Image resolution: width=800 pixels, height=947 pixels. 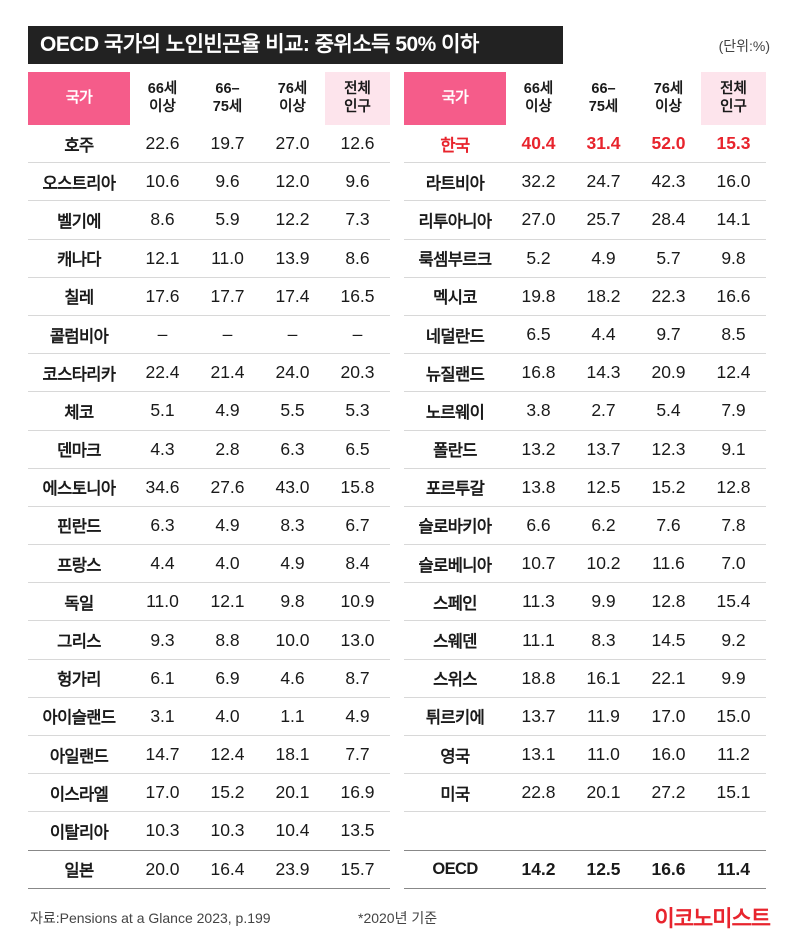 I want to click on table-row: 헝가리 6.1 6.9 4.6 8.7, so click(x=209, y=679).